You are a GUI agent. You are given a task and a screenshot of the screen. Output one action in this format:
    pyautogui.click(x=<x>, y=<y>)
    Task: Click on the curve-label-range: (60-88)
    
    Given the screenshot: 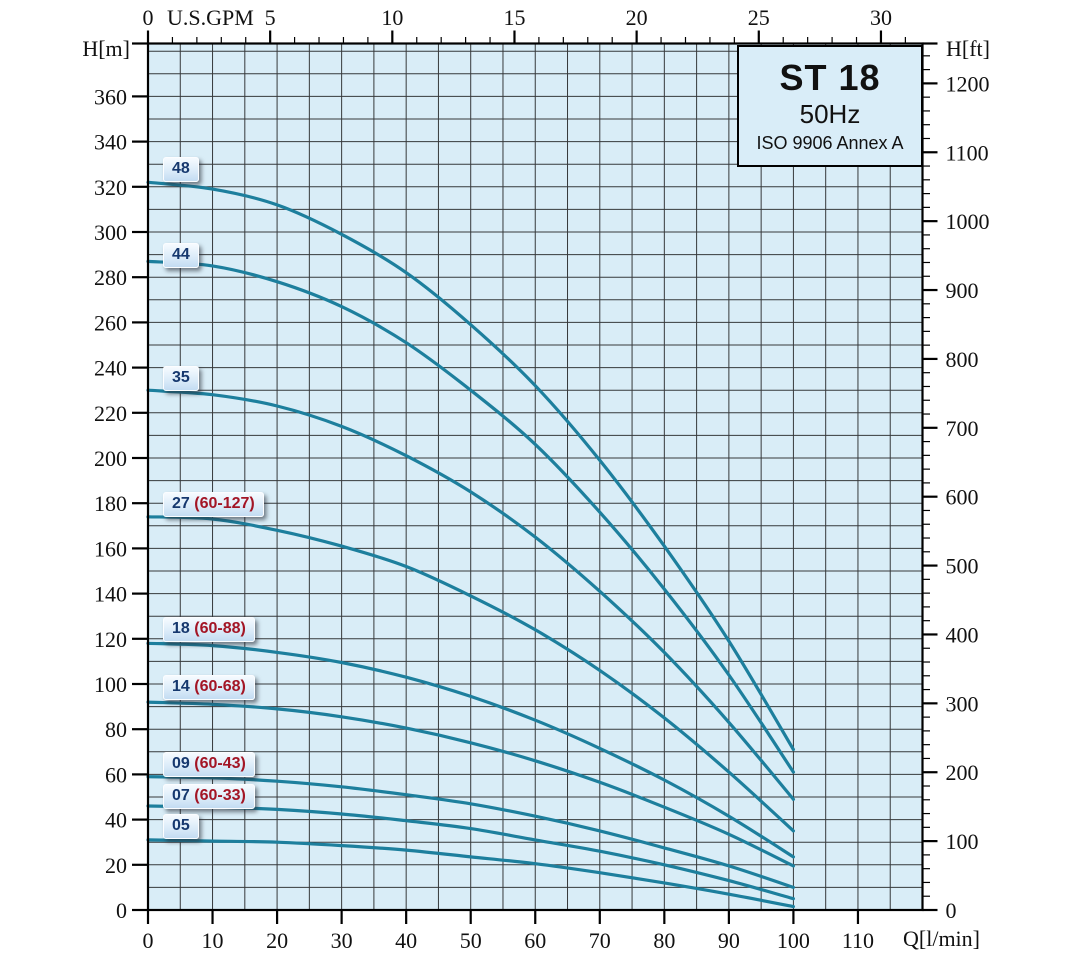 What is the action you would take?
    pyautogui.click(x=217, y=628)
    